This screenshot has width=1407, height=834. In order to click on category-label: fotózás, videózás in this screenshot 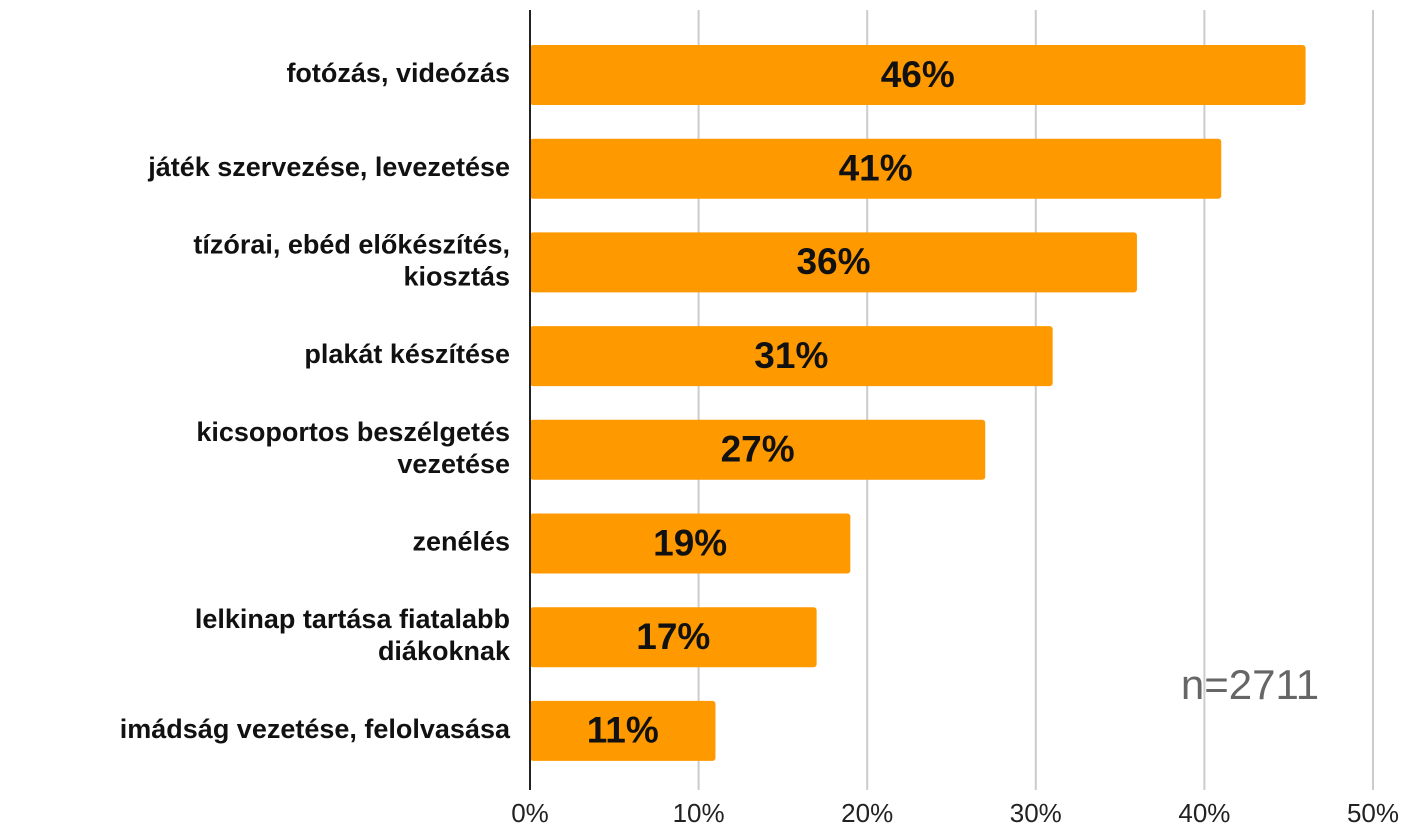, I will do `click(398, 73)`.